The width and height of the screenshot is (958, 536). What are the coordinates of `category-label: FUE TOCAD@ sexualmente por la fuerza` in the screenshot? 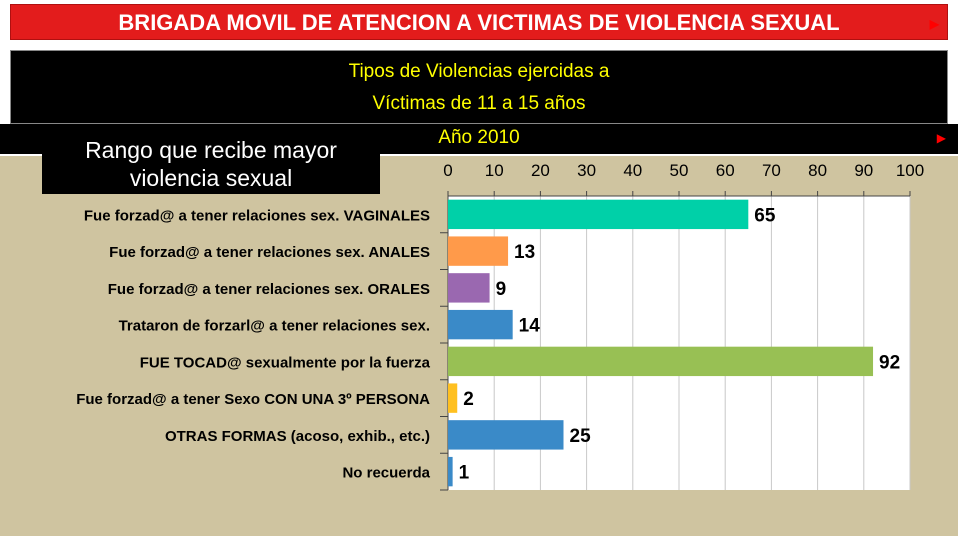 It's located at (285, 362).